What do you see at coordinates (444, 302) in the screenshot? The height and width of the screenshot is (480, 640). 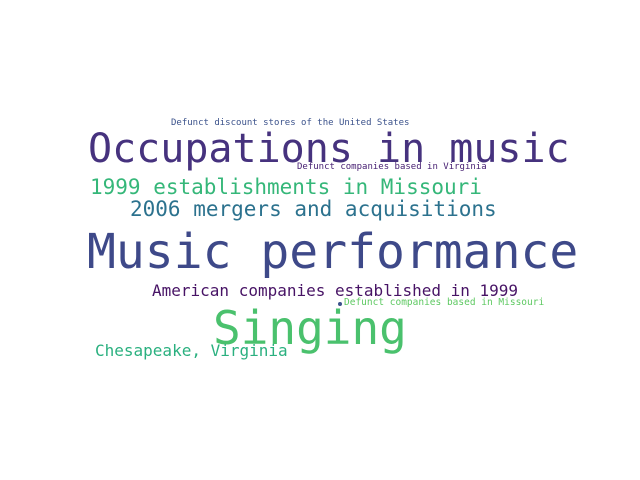 I see `word-defunct-companies-missouri: Defunct companies based in Missouri` at bounding box center [444, 302].